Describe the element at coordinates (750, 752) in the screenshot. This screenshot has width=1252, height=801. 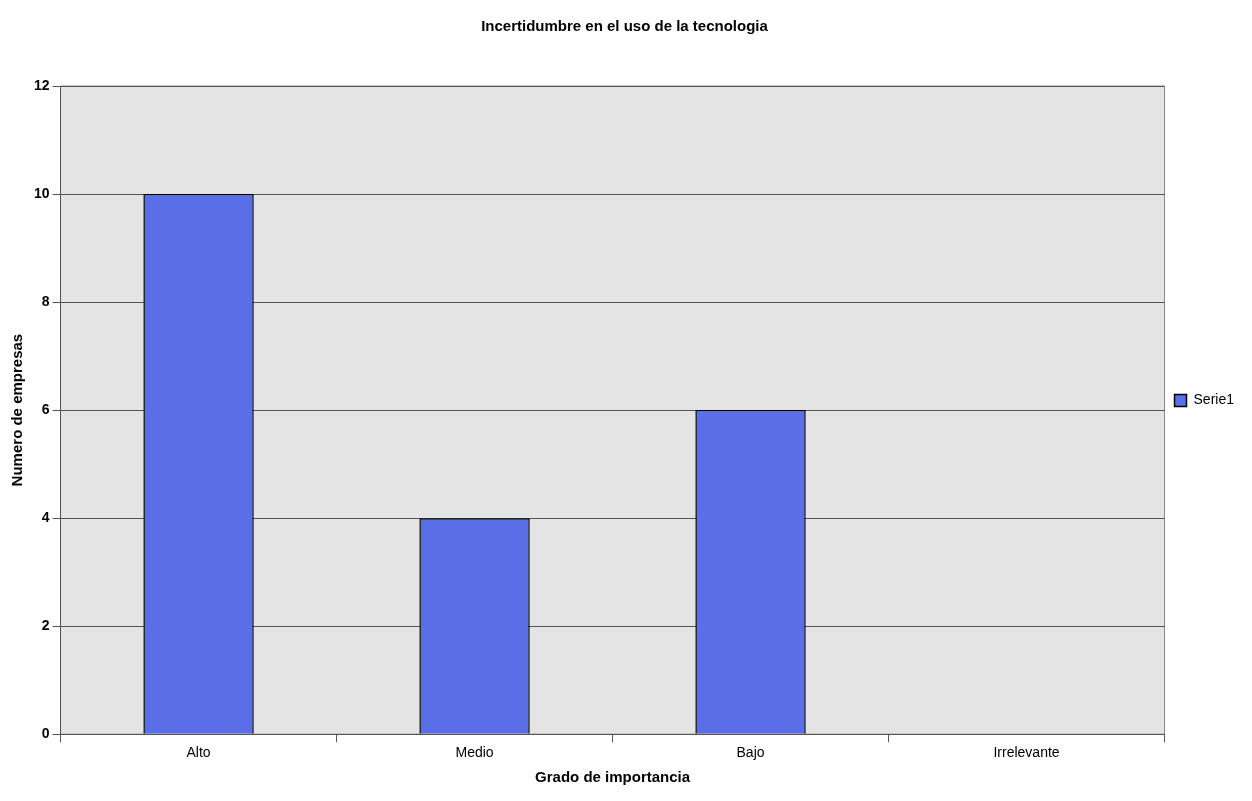
I see `x-tick-label: Bajo` at that location.